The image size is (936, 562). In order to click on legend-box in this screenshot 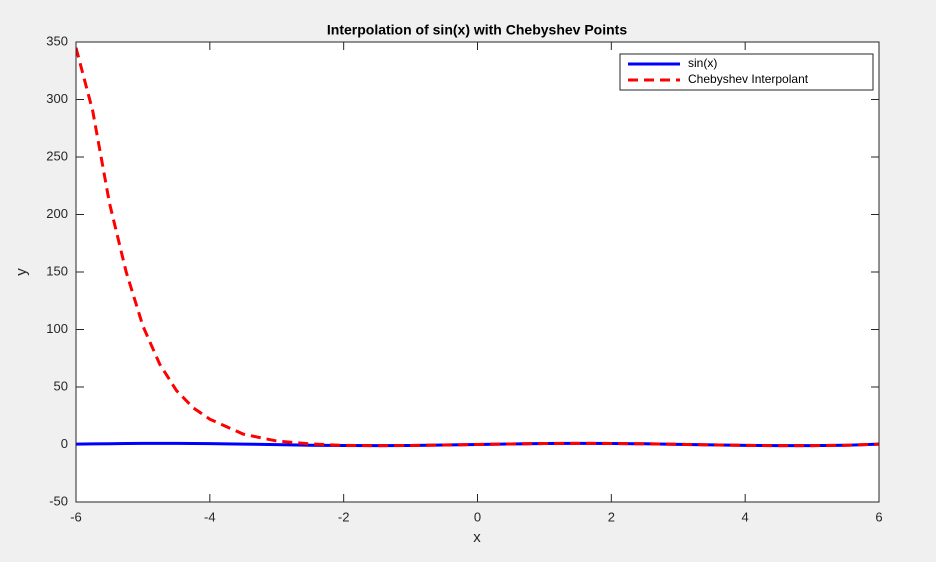, I will do `click(746, 72)`.